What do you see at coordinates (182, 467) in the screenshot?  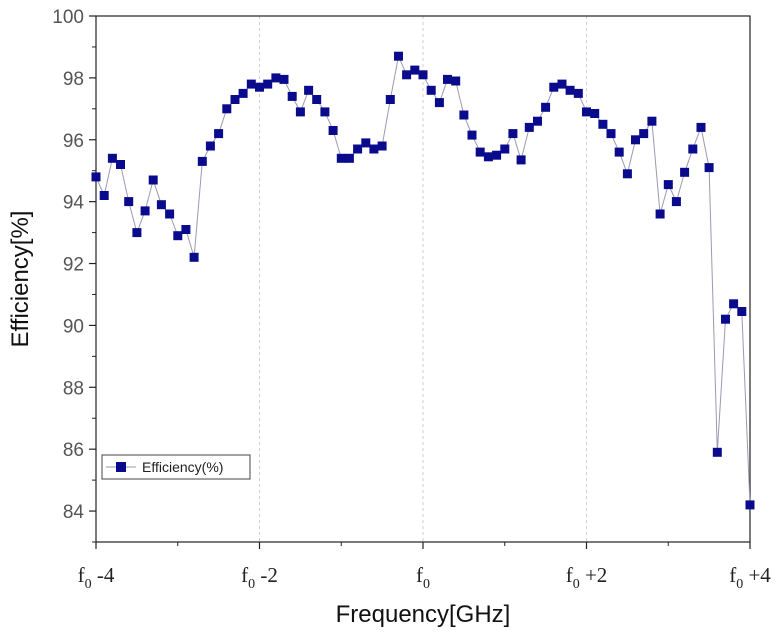 I see `legend-label: Efficiency(%)` at bounding box center [182, 467].